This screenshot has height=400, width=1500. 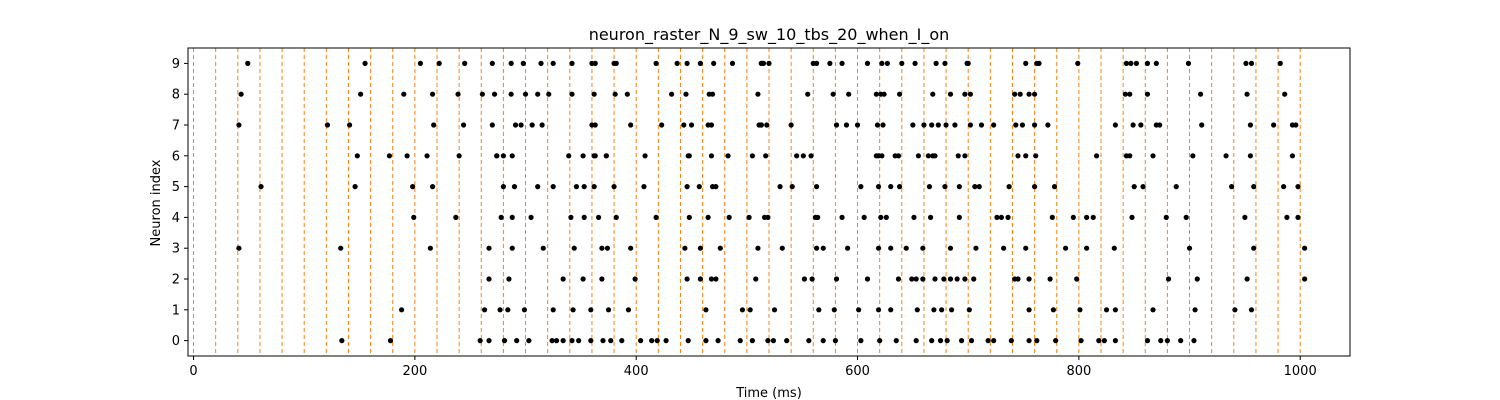 I want to click on y-axis: 0 1 2 3 4 5 6 7 8 9, so click(x=180, y=203).